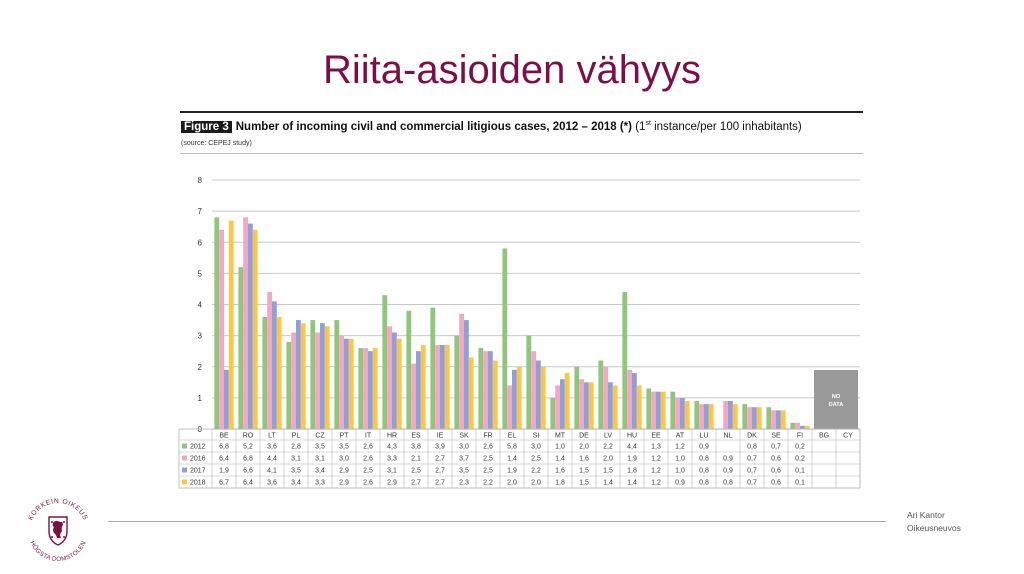 This screenshot has height=574, width=1024. I want to click on bar-2016-ES, so click(413, 396).